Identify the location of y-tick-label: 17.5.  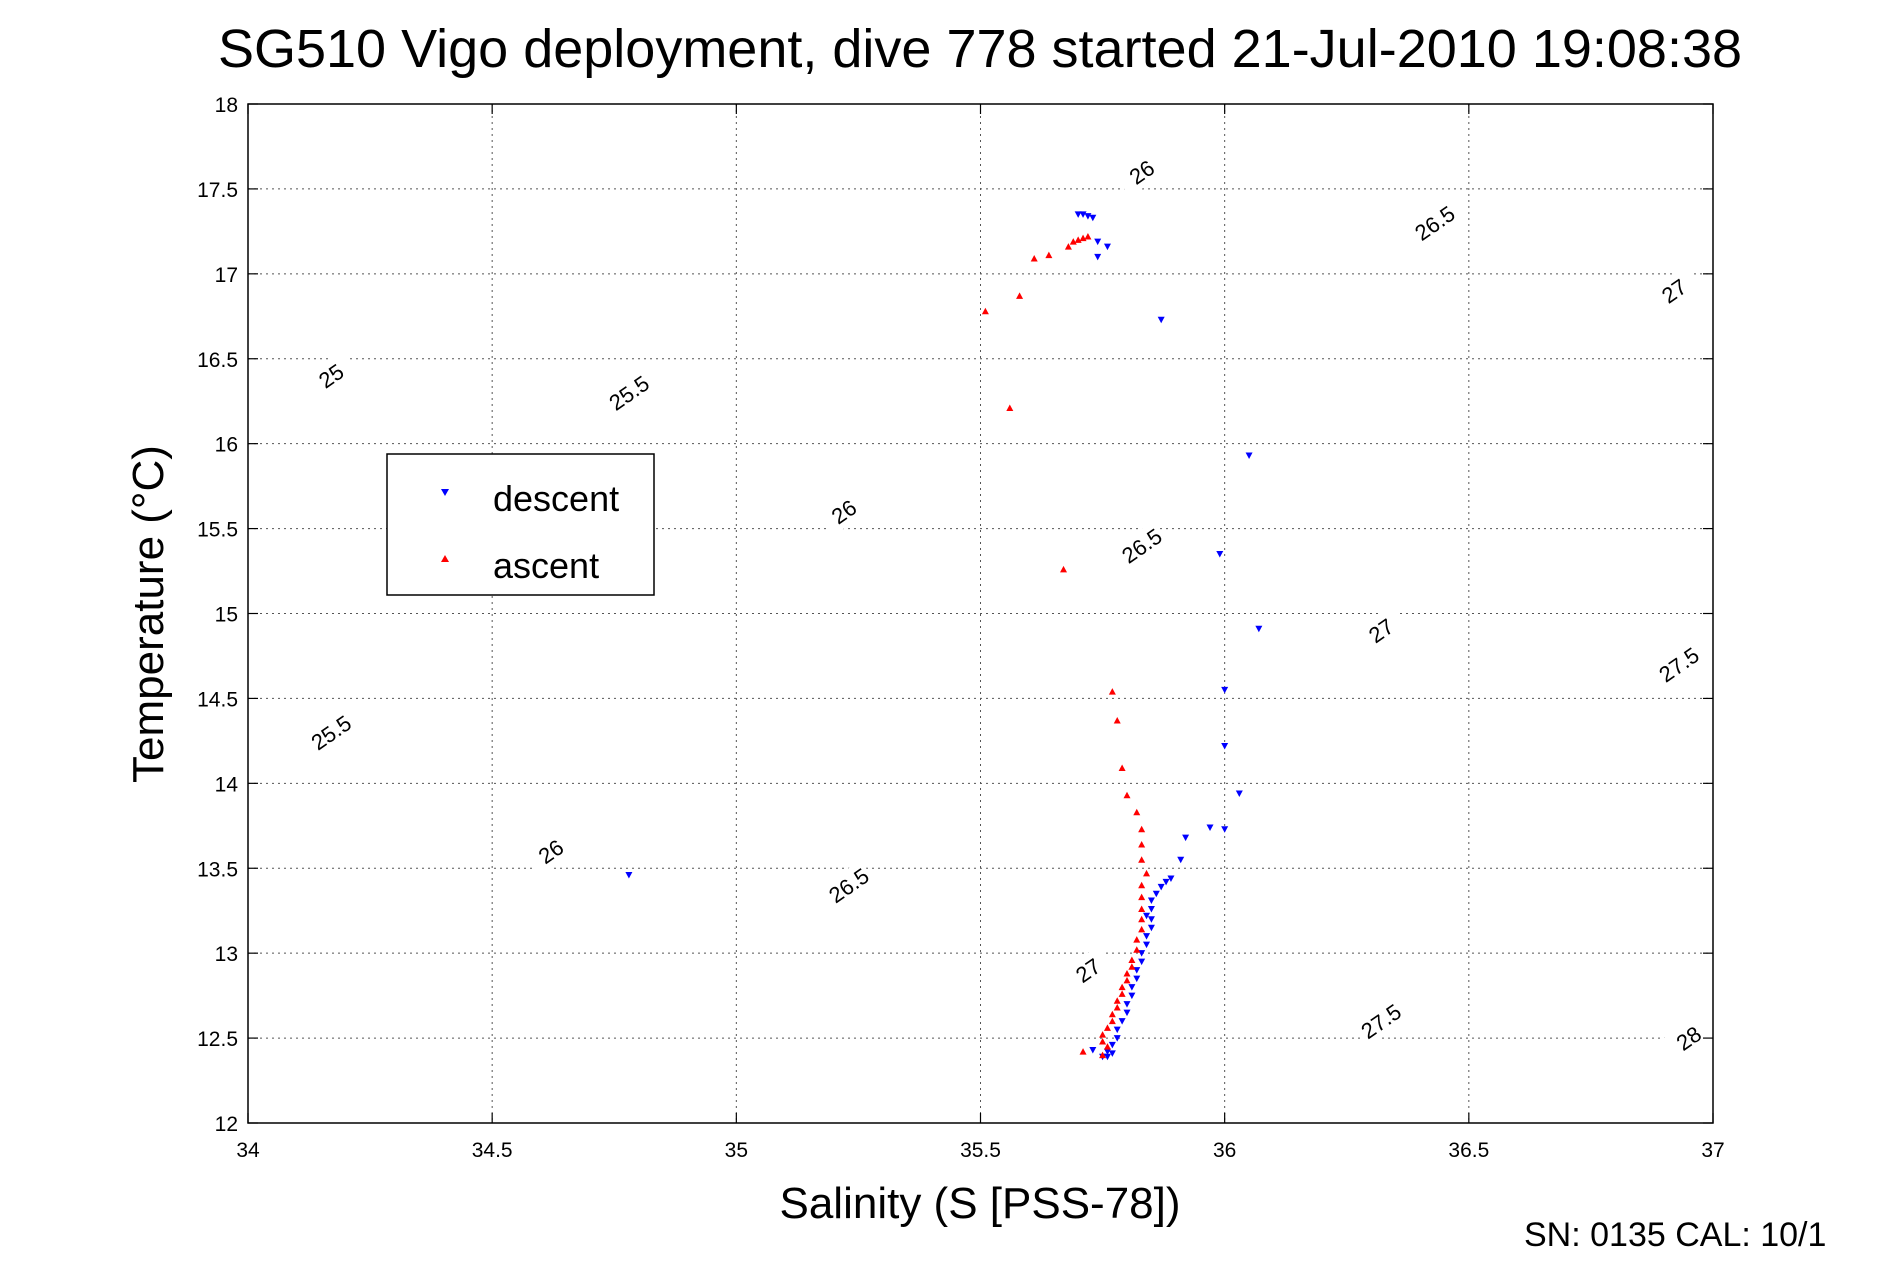
(217, 190).